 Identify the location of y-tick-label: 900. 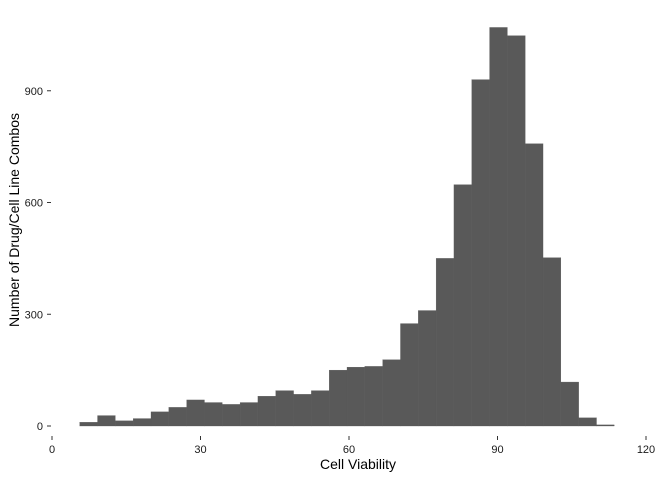
(34, 92).